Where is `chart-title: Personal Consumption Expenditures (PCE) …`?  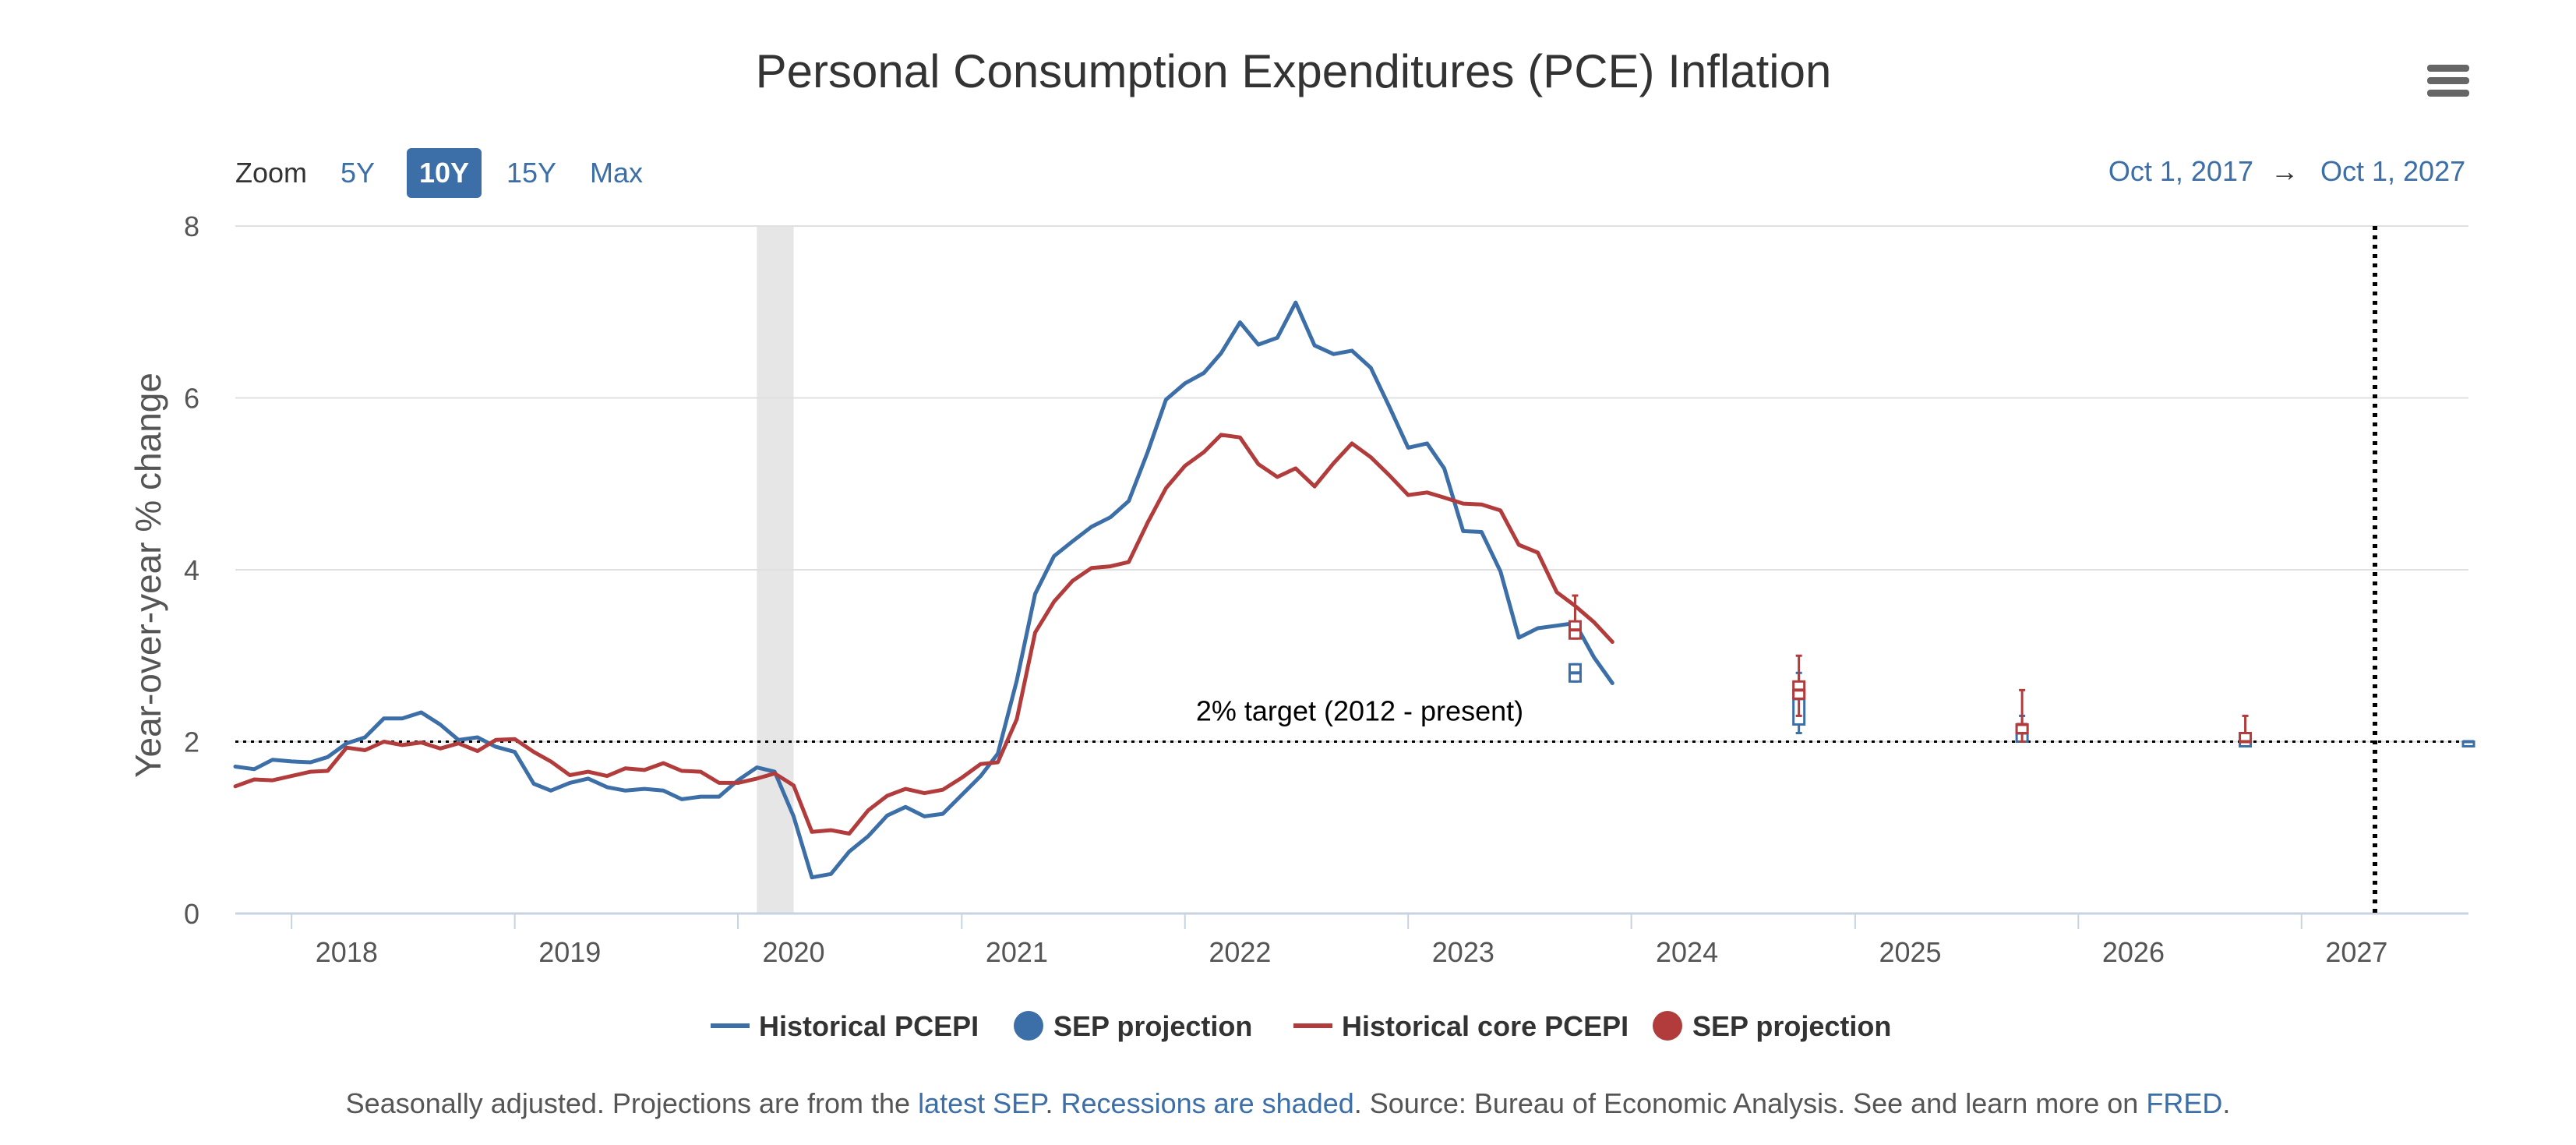
chart-title: Personal Consumption Expenditures (PCE) … is located at coordinates (1294, 71).